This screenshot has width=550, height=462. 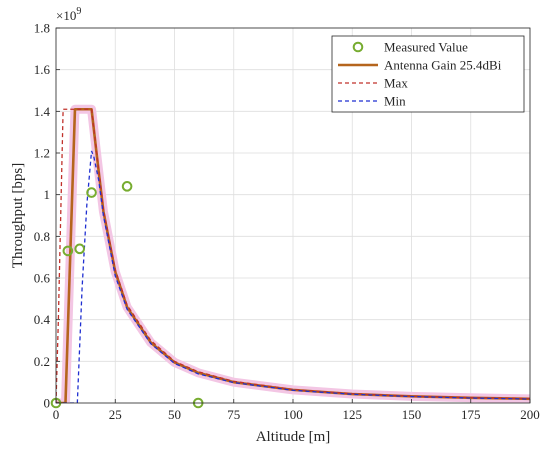 I want to click on y-tick-label: 1.4, so click(x=42, y=111).